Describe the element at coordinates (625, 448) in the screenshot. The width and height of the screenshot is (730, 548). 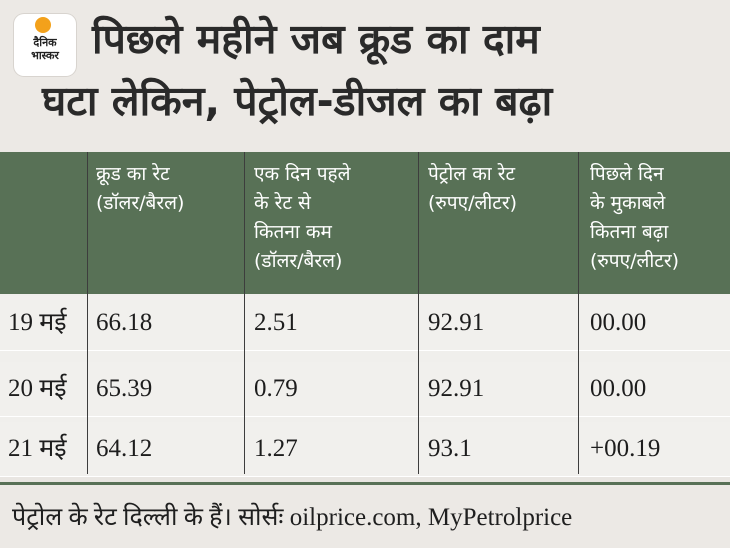
I see `cell-rise: +00.19` at that location.